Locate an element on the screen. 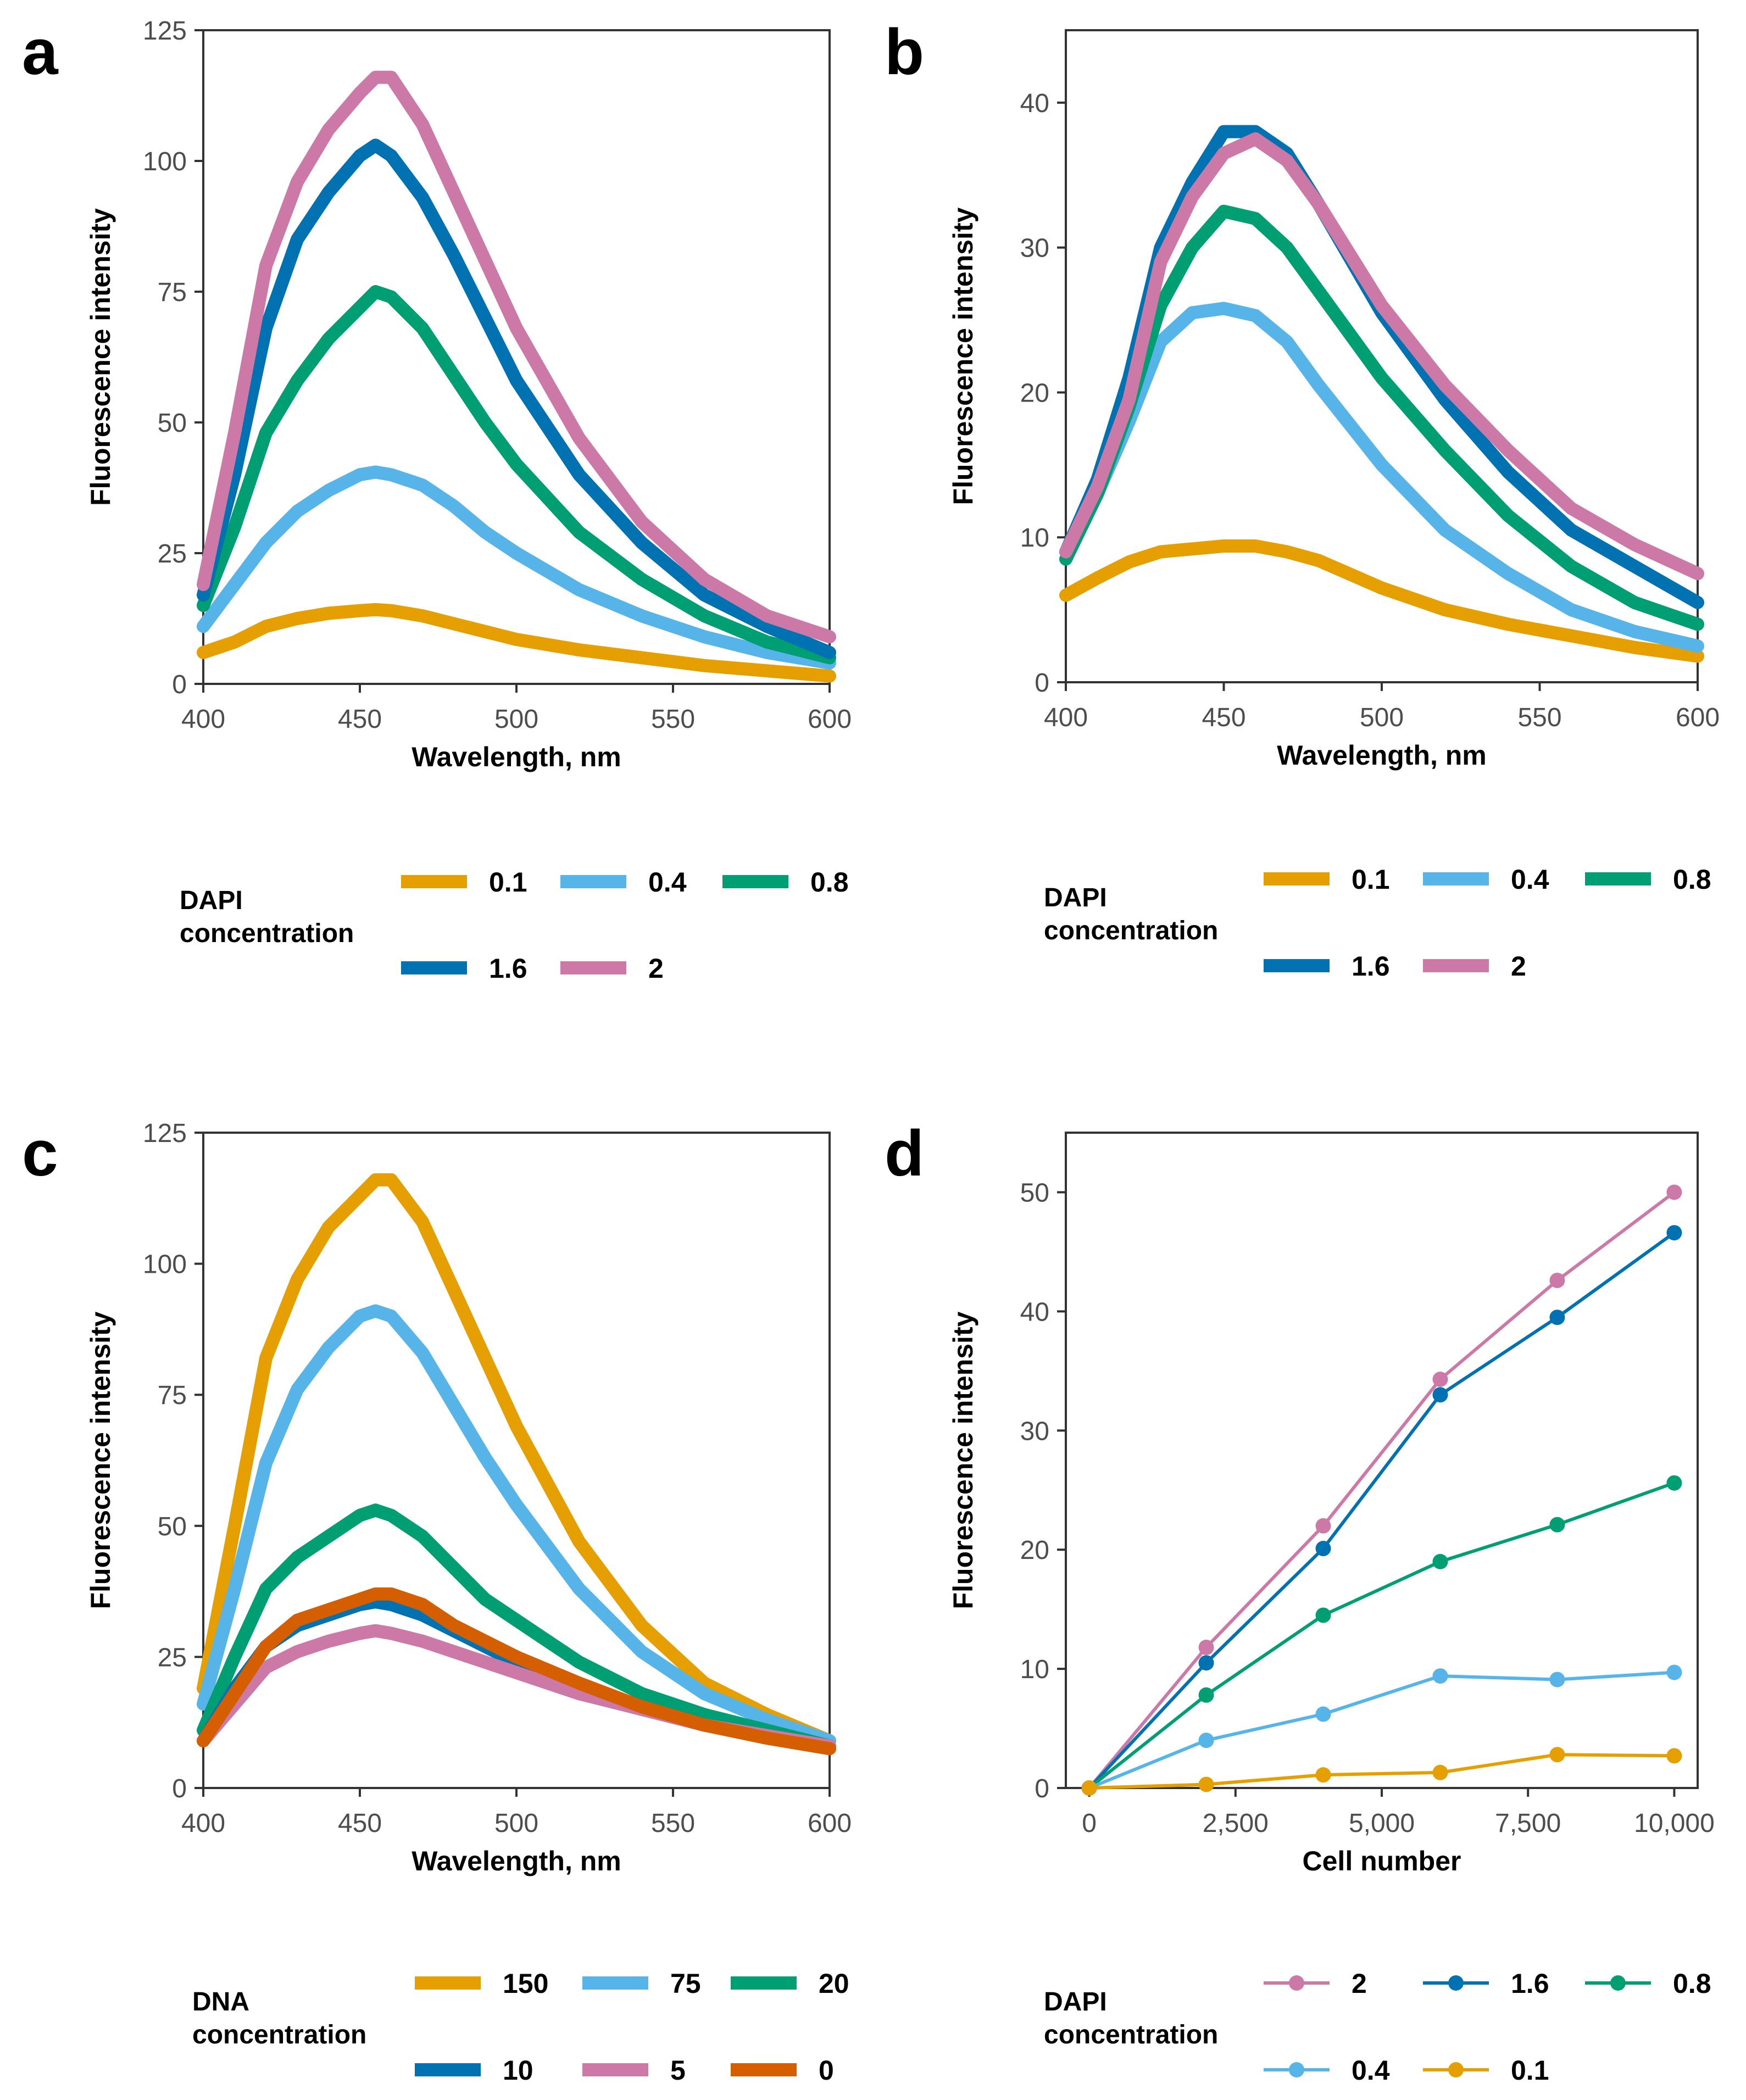  panel-letter-b: b is located at coordinates (904, 52).